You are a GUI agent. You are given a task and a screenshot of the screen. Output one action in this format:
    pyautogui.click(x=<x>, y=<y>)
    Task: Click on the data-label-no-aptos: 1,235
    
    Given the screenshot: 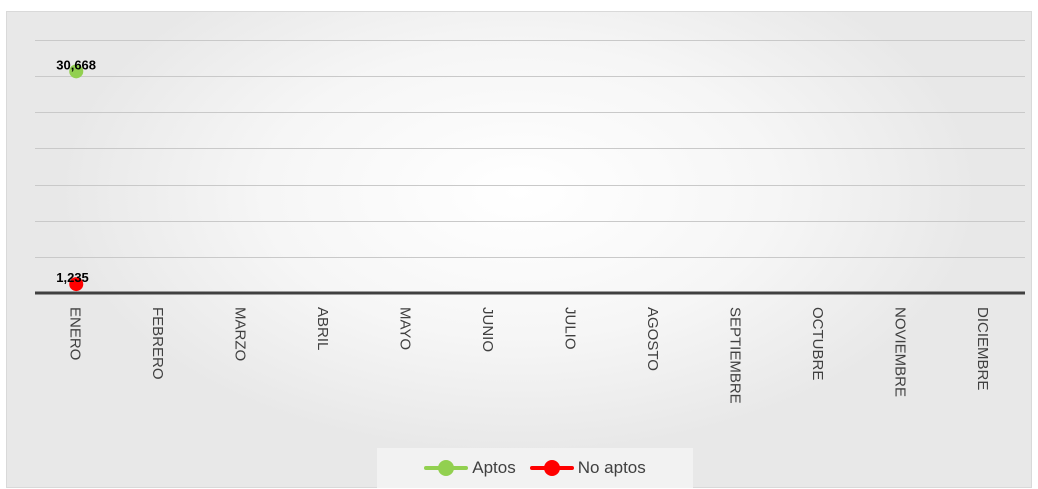 What is the action you would take?
    pyautogui.click(x=72, y=277)
    